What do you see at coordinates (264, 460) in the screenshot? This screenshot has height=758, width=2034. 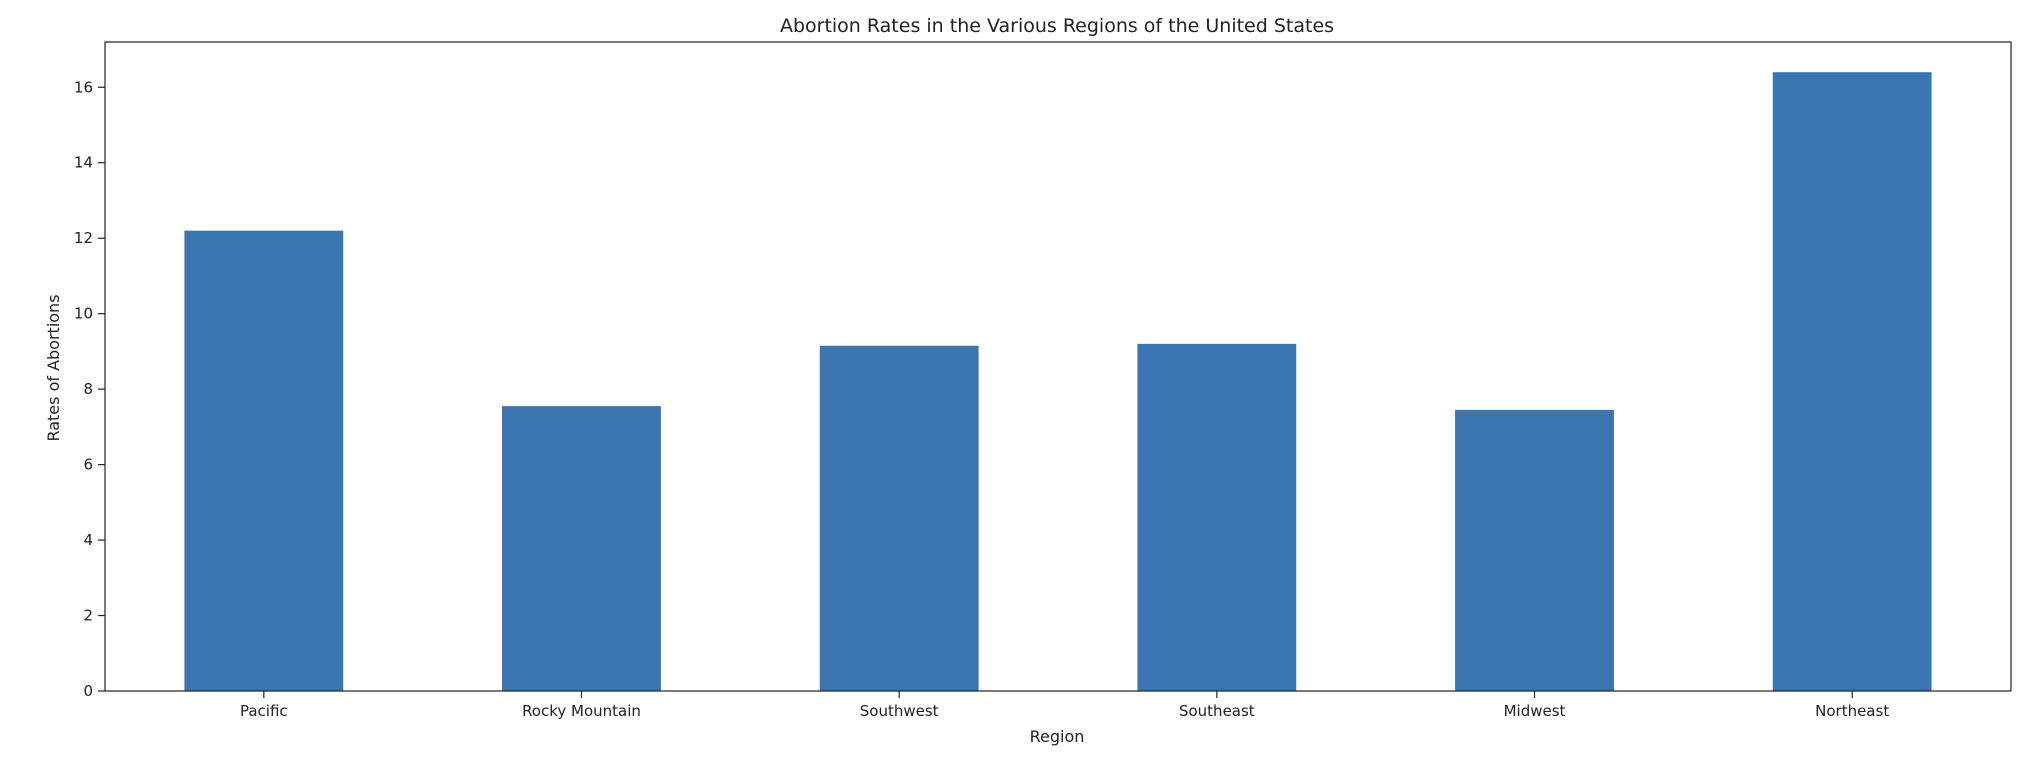 I see `bar-pacific` at bounding box center [264, 460].